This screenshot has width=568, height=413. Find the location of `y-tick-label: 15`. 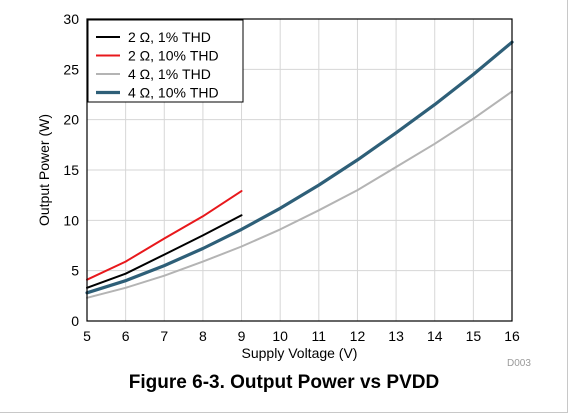

y-tick-label: 15 is located at coordinates (71, 170).